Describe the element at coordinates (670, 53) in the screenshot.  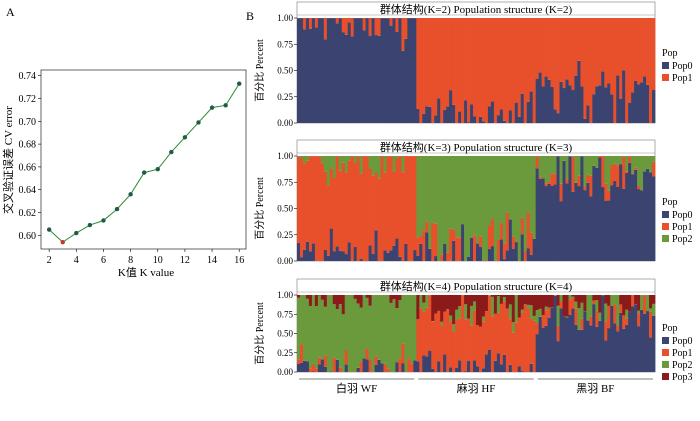
I see `legend-title: Pop` at that location.